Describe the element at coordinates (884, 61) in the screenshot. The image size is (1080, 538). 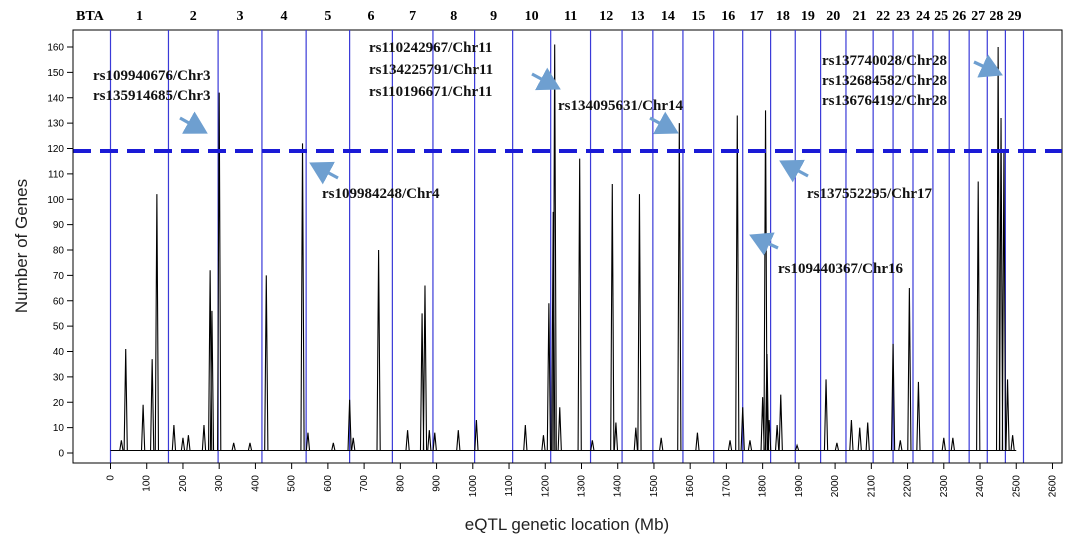
I see `annotation-6-line-0: rs137740028/Chr28` at that location.